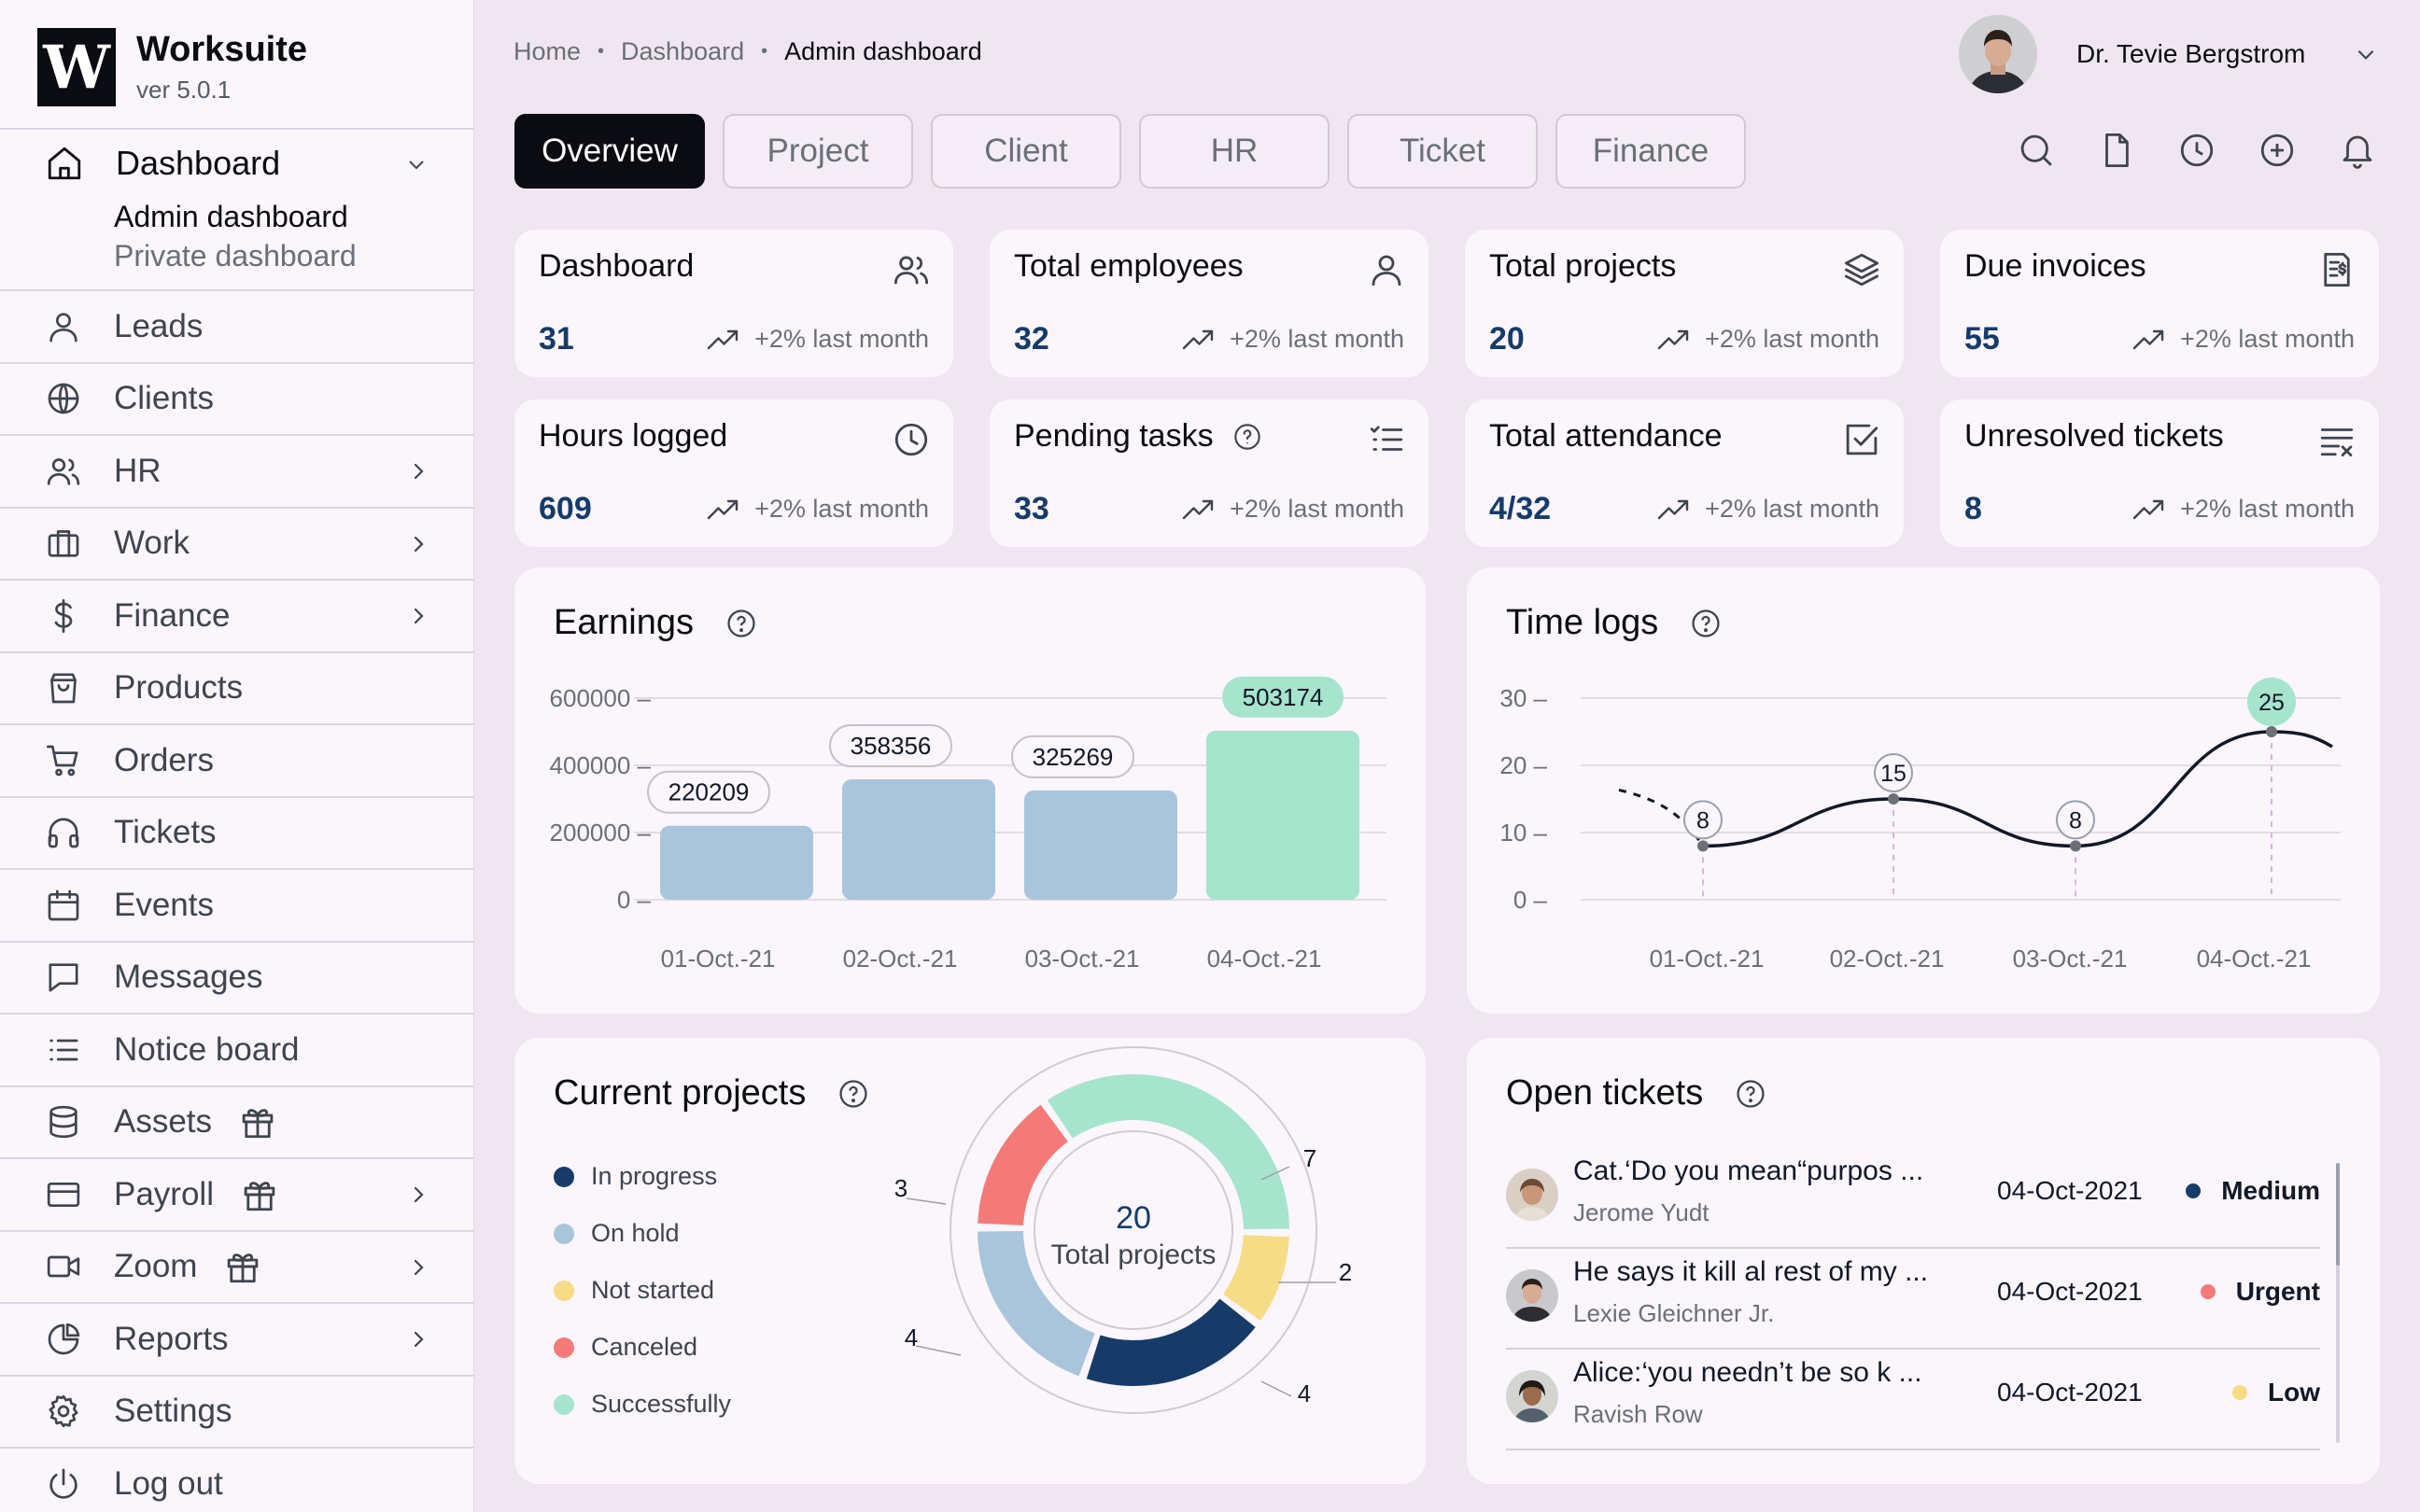 Image resolution: width=2420 pixels, height=1512 pixels. Describe the element at coordinates (237, 1121) in the screenshot. I see `sidebar-item-assets: Assets` at that location.